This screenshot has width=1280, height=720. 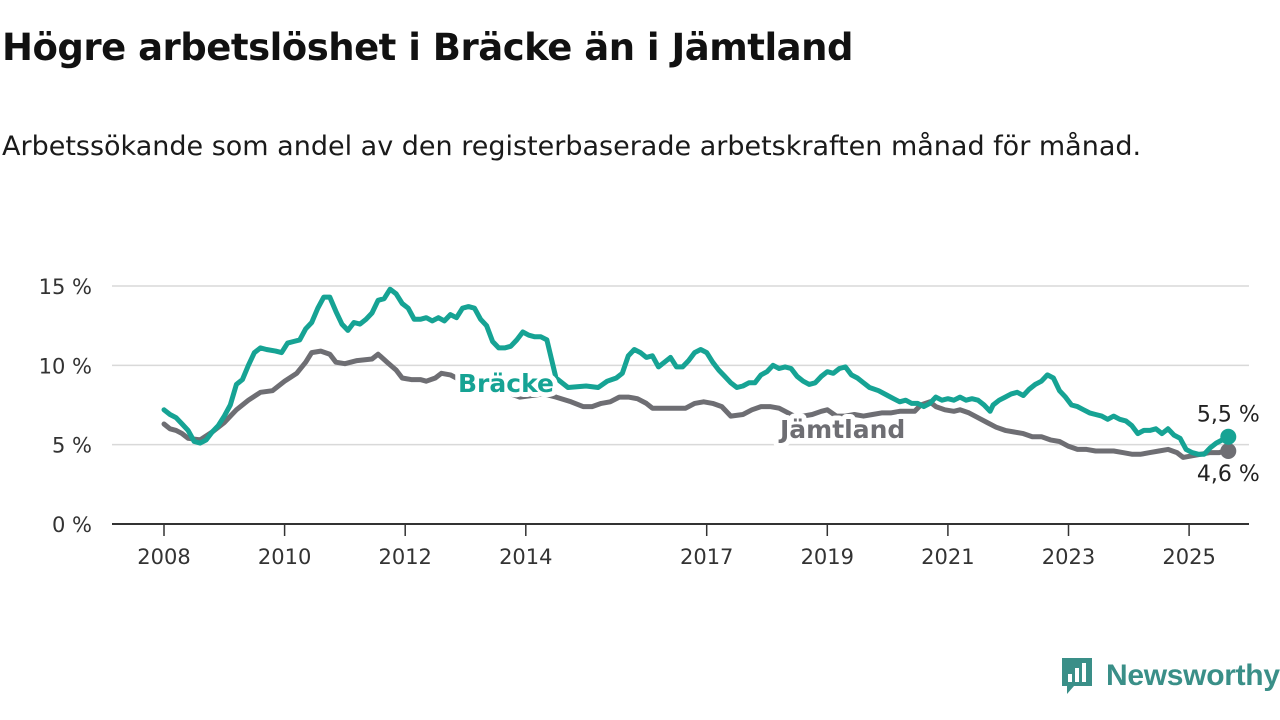 I want to click on y-tick-label: 5 %, so click(x=72, y=446).